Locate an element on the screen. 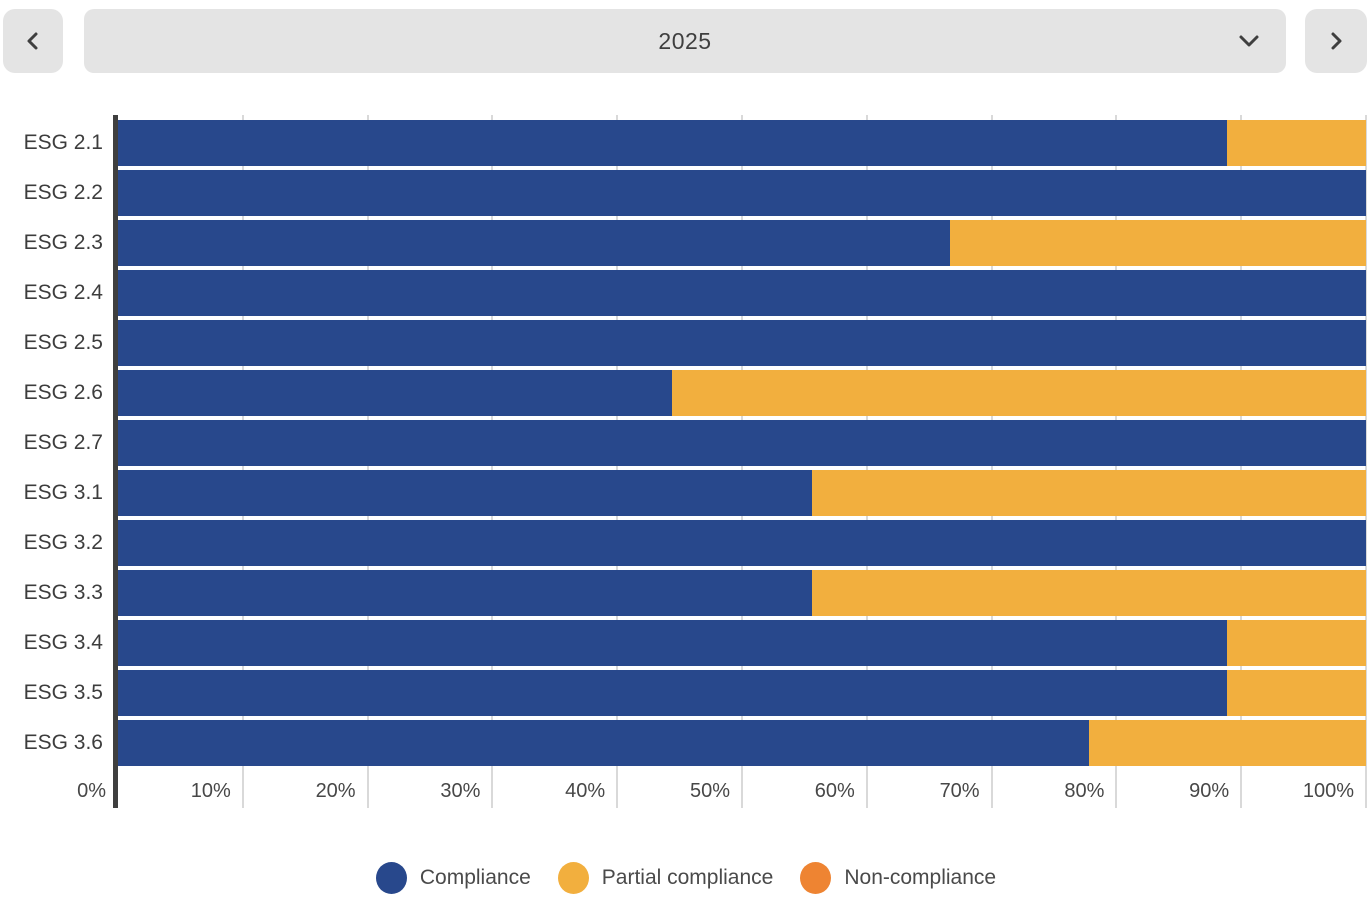 This screenshot has height=924, width=1372. category-label: ESG 2.4 is located at coordinates (63, 292).